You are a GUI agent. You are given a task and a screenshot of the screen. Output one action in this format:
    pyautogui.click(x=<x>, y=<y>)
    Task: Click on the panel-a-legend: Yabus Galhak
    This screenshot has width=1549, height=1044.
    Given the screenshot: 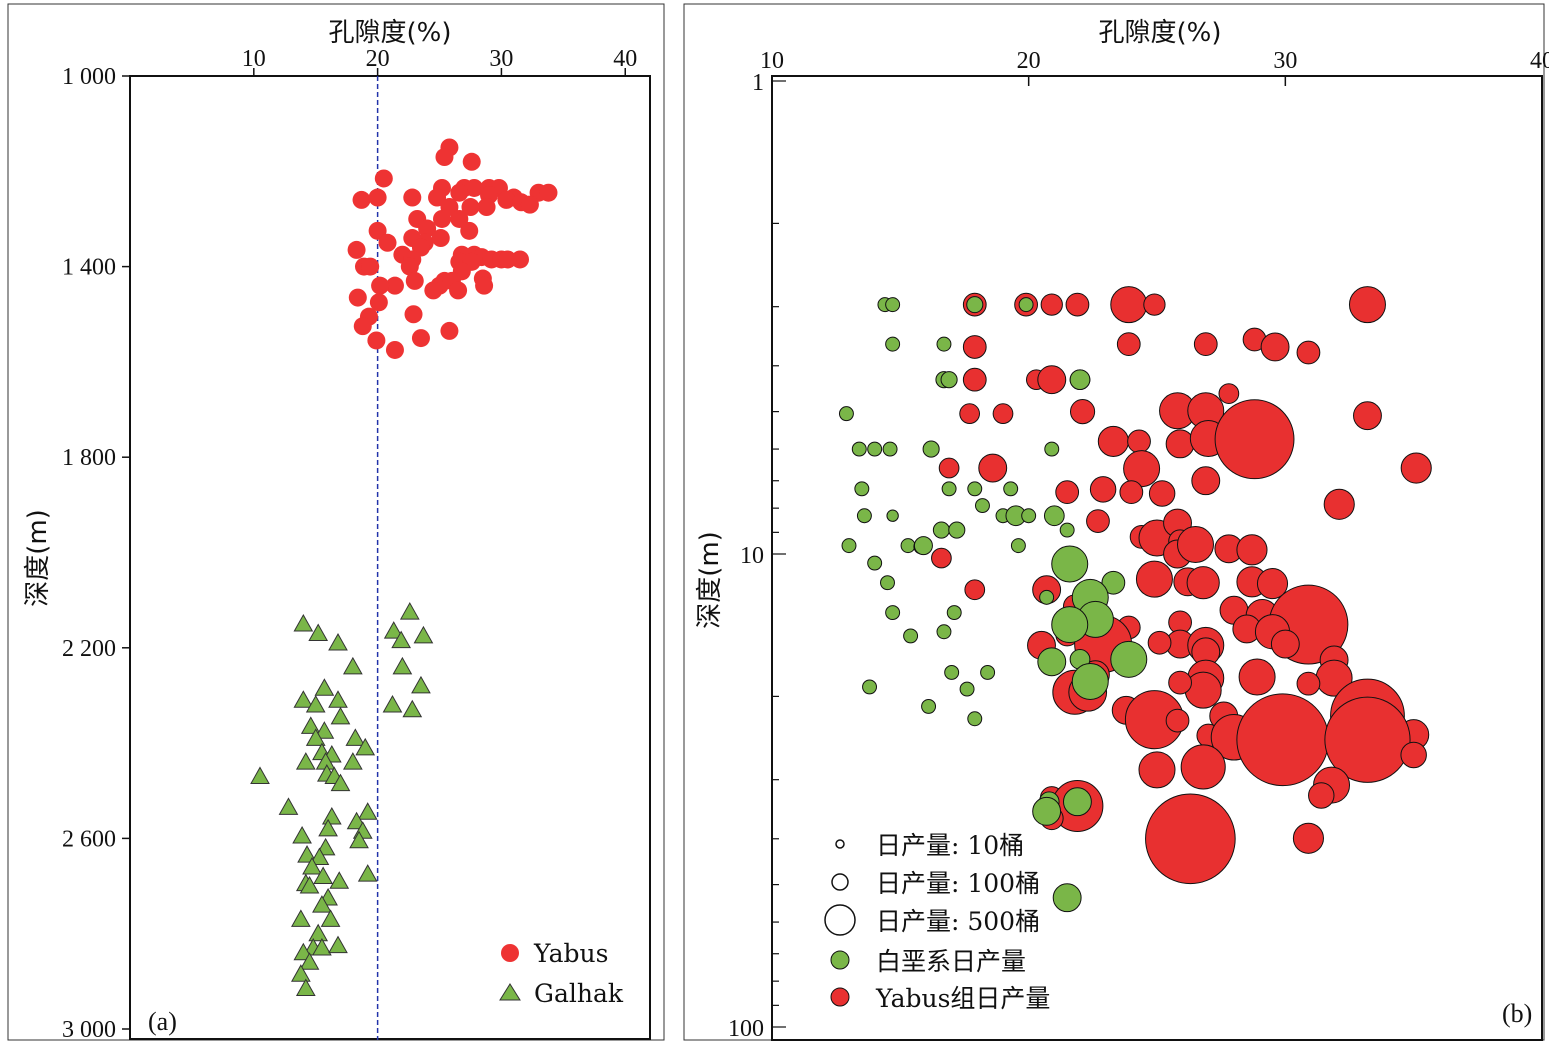 What is the action you would take?
    pyautogui.click(x=561, y=973)
    